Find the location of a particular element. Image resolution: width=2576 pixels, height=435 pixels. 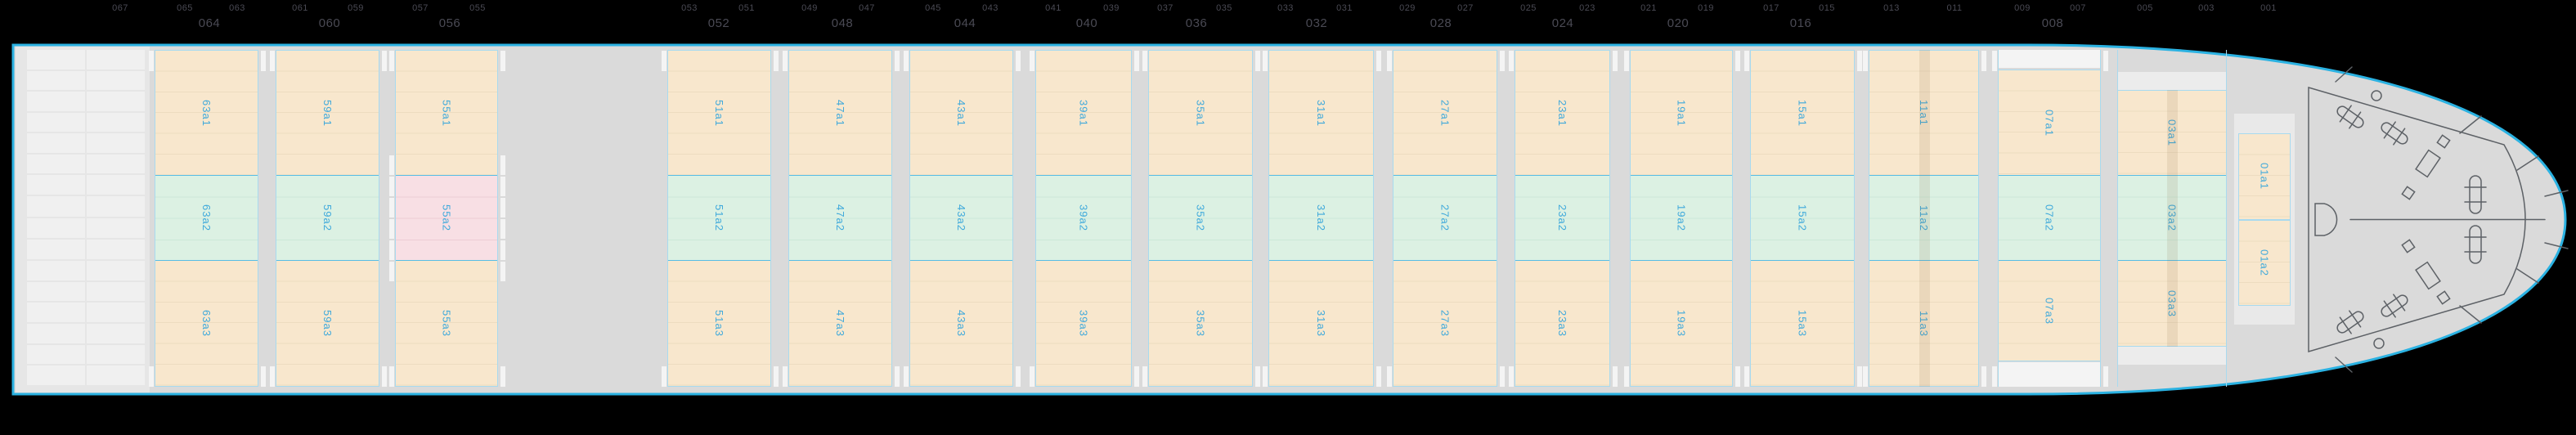

stowage-zone-47a1: 47a1 is located at coordinates (840, 112).